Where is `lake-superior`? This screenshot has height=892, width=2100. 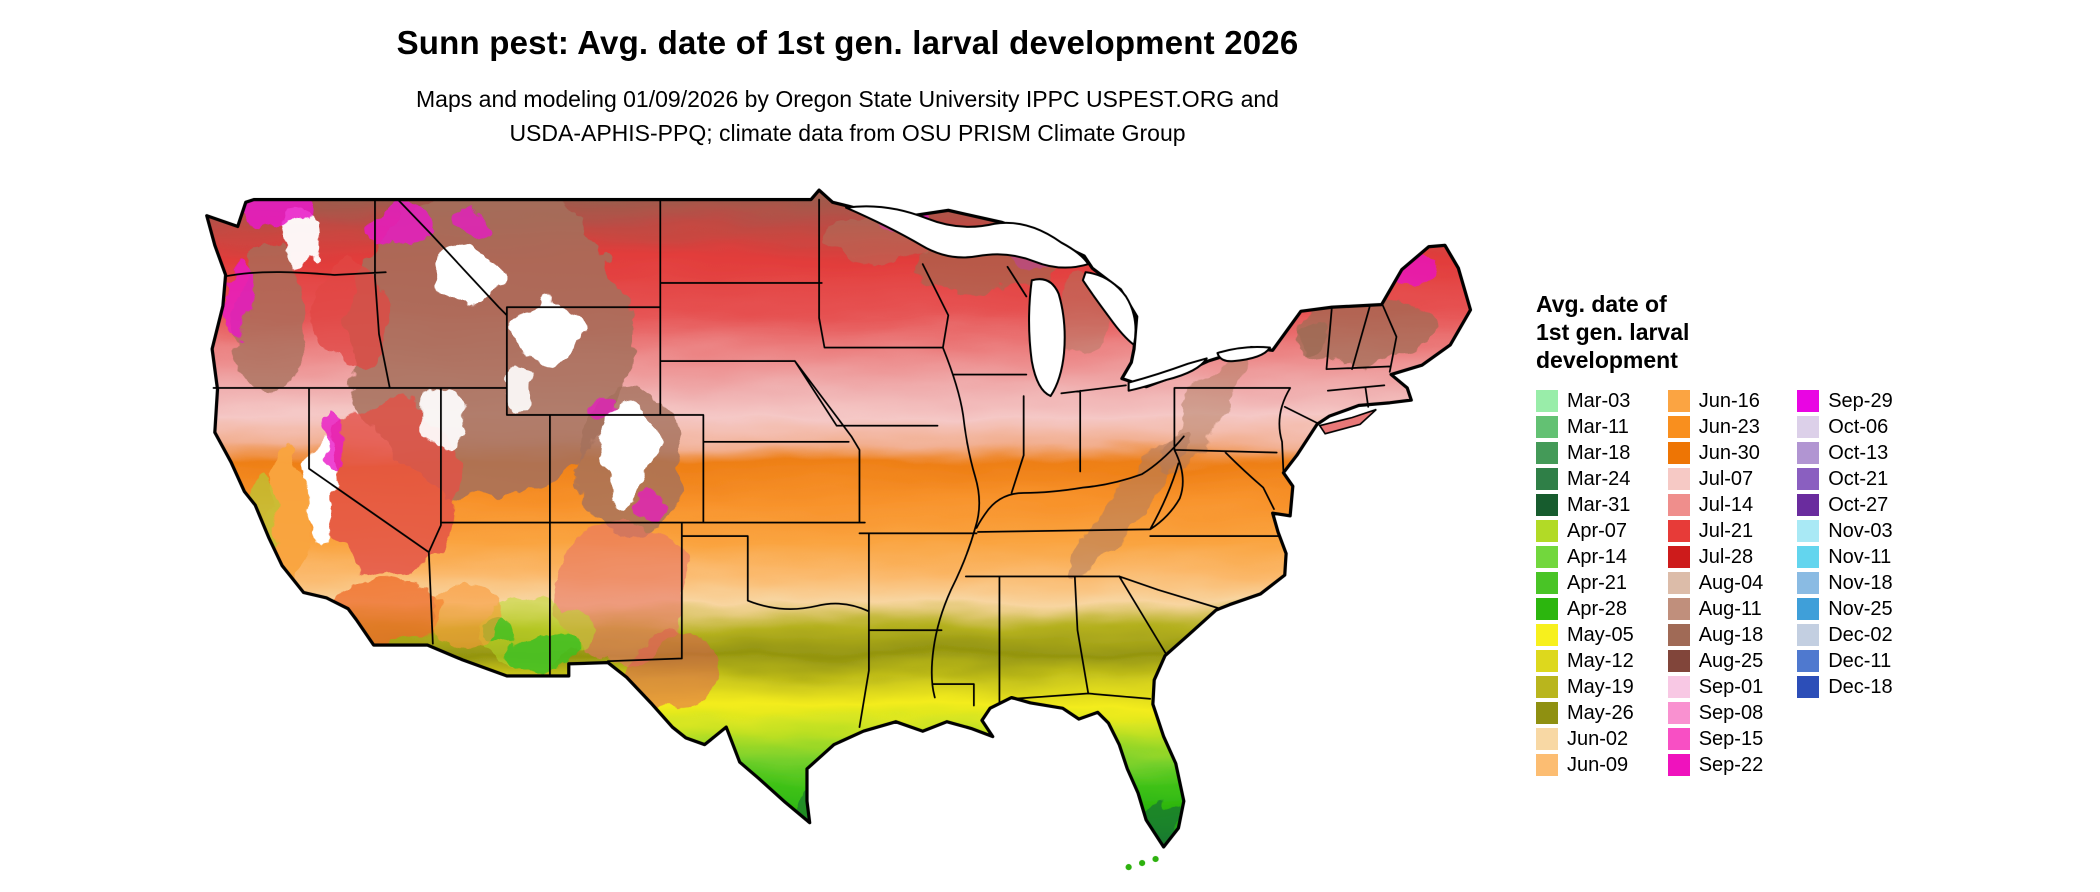
lake-superior is located at coordinates (967, 237).